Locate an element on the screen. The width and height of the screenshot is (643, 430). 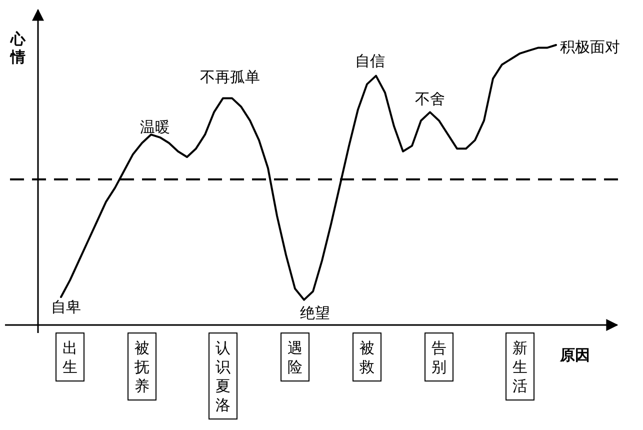
annotation: 不再孤单 is located at coordinates (230, 77).